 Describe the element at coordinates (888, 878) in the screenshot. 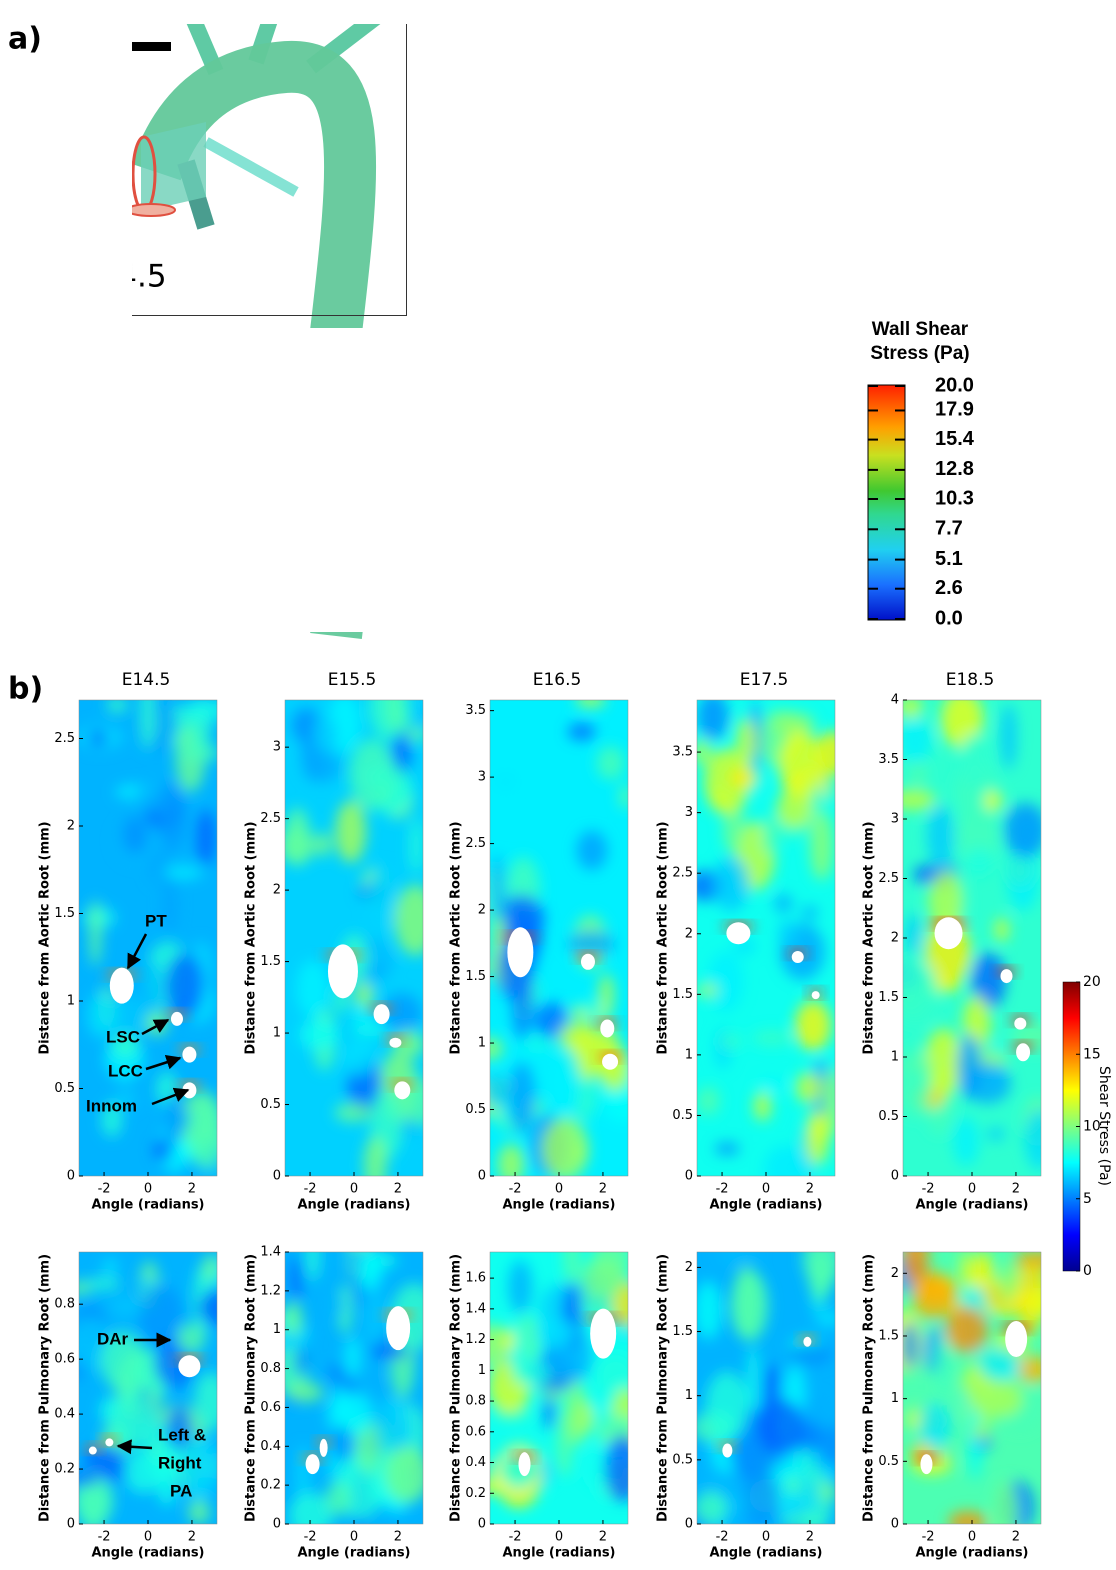

I see `y-tick-label: 2.5` at that location.